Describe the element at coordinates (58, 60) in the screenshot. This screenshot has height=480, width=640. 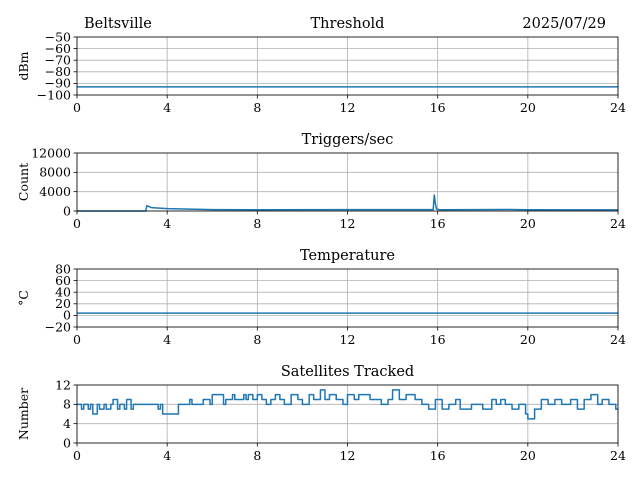
I see `threshold-ytick-label-3: −70` at that location.